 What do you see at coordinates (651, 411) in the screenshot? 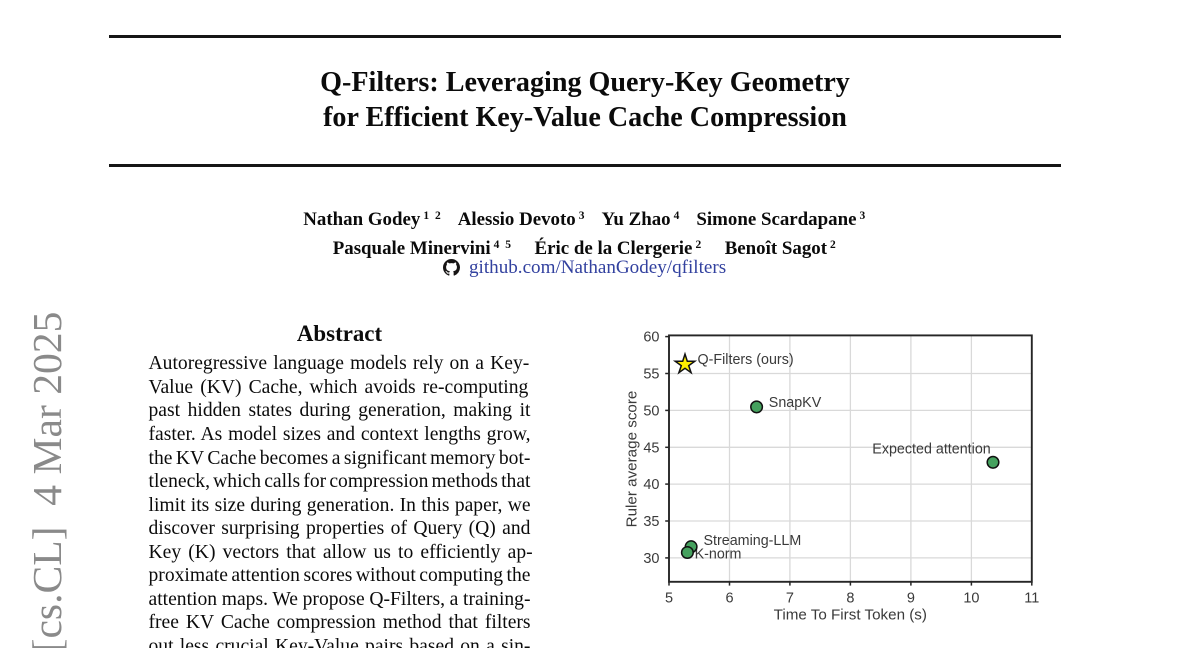
I see `svg-text: 50` at bounding box center [651, 411].